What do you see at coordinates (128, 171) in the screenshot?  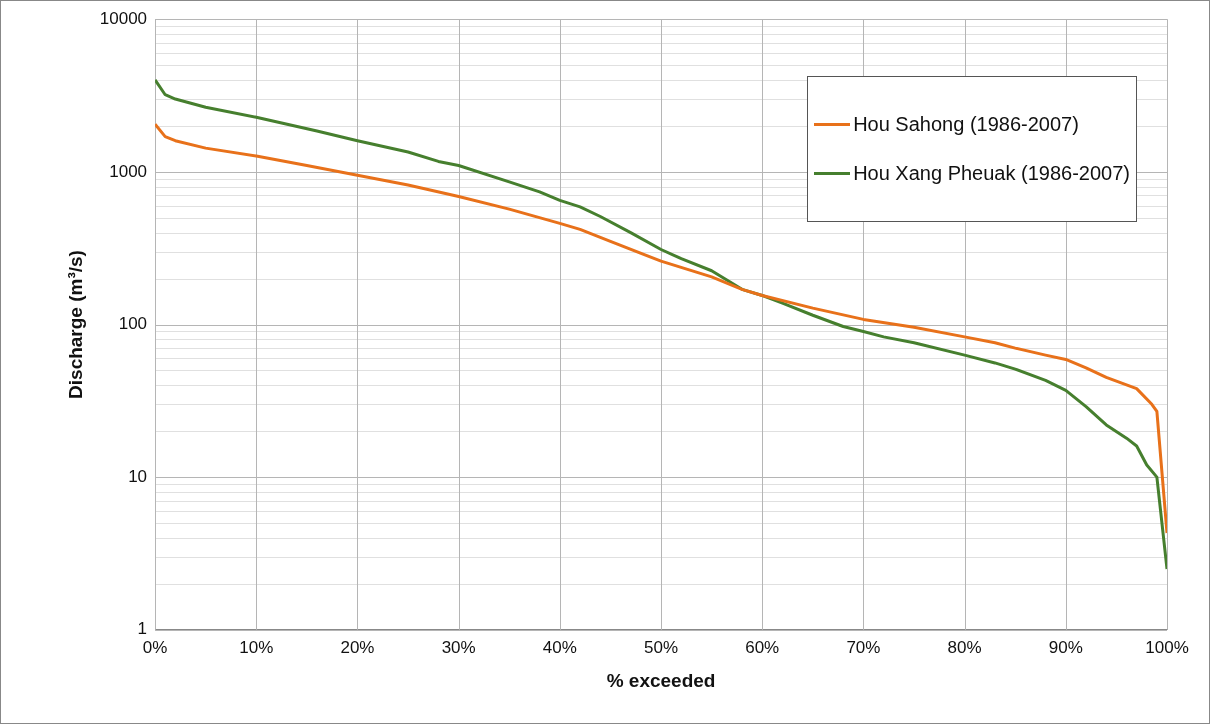 I see `y-tick-label: 1000` at bounding box center [128, 171].